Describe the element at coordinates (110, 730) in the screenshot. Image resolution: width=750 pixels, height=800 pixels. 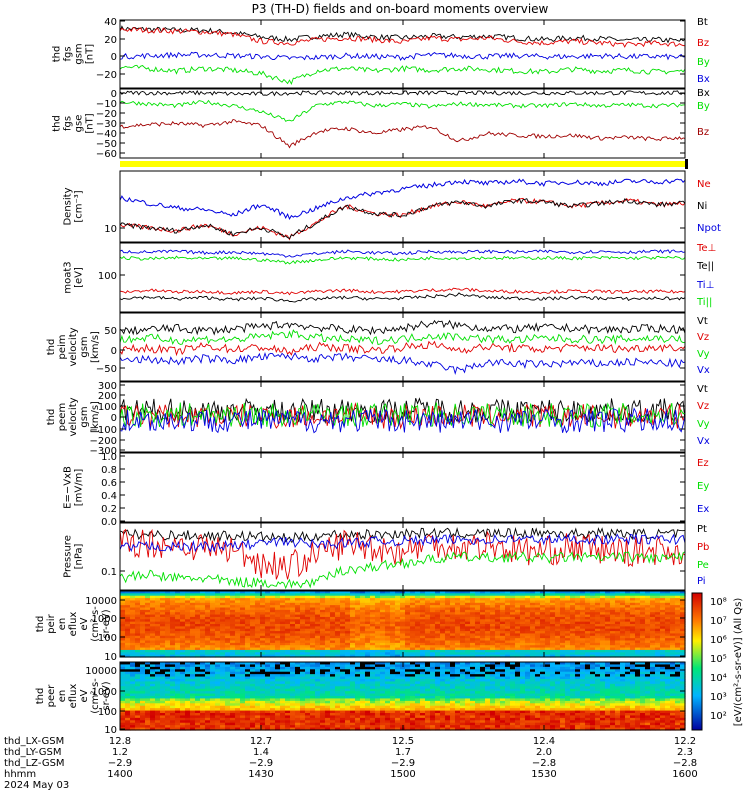
I see `panel-9-ytick: 10` at that location.